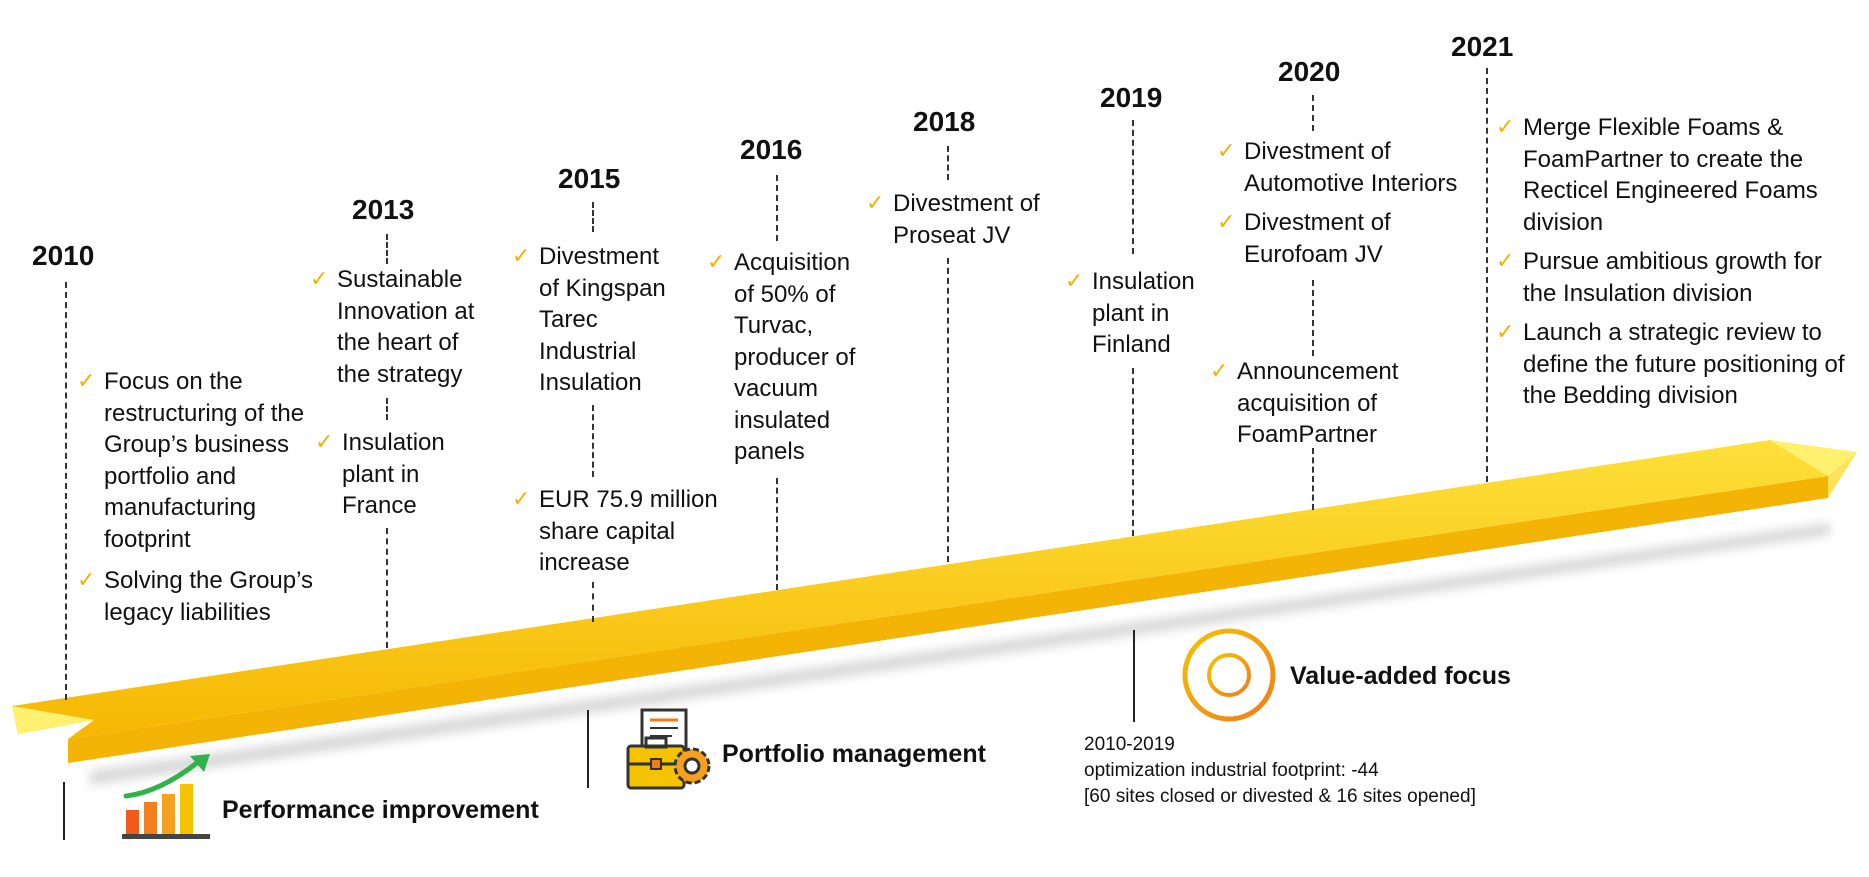  What do you see at coordinates (1309, 71) in the screenshot?
I see `year-label: 2020` at bounding box center [1309, 71].